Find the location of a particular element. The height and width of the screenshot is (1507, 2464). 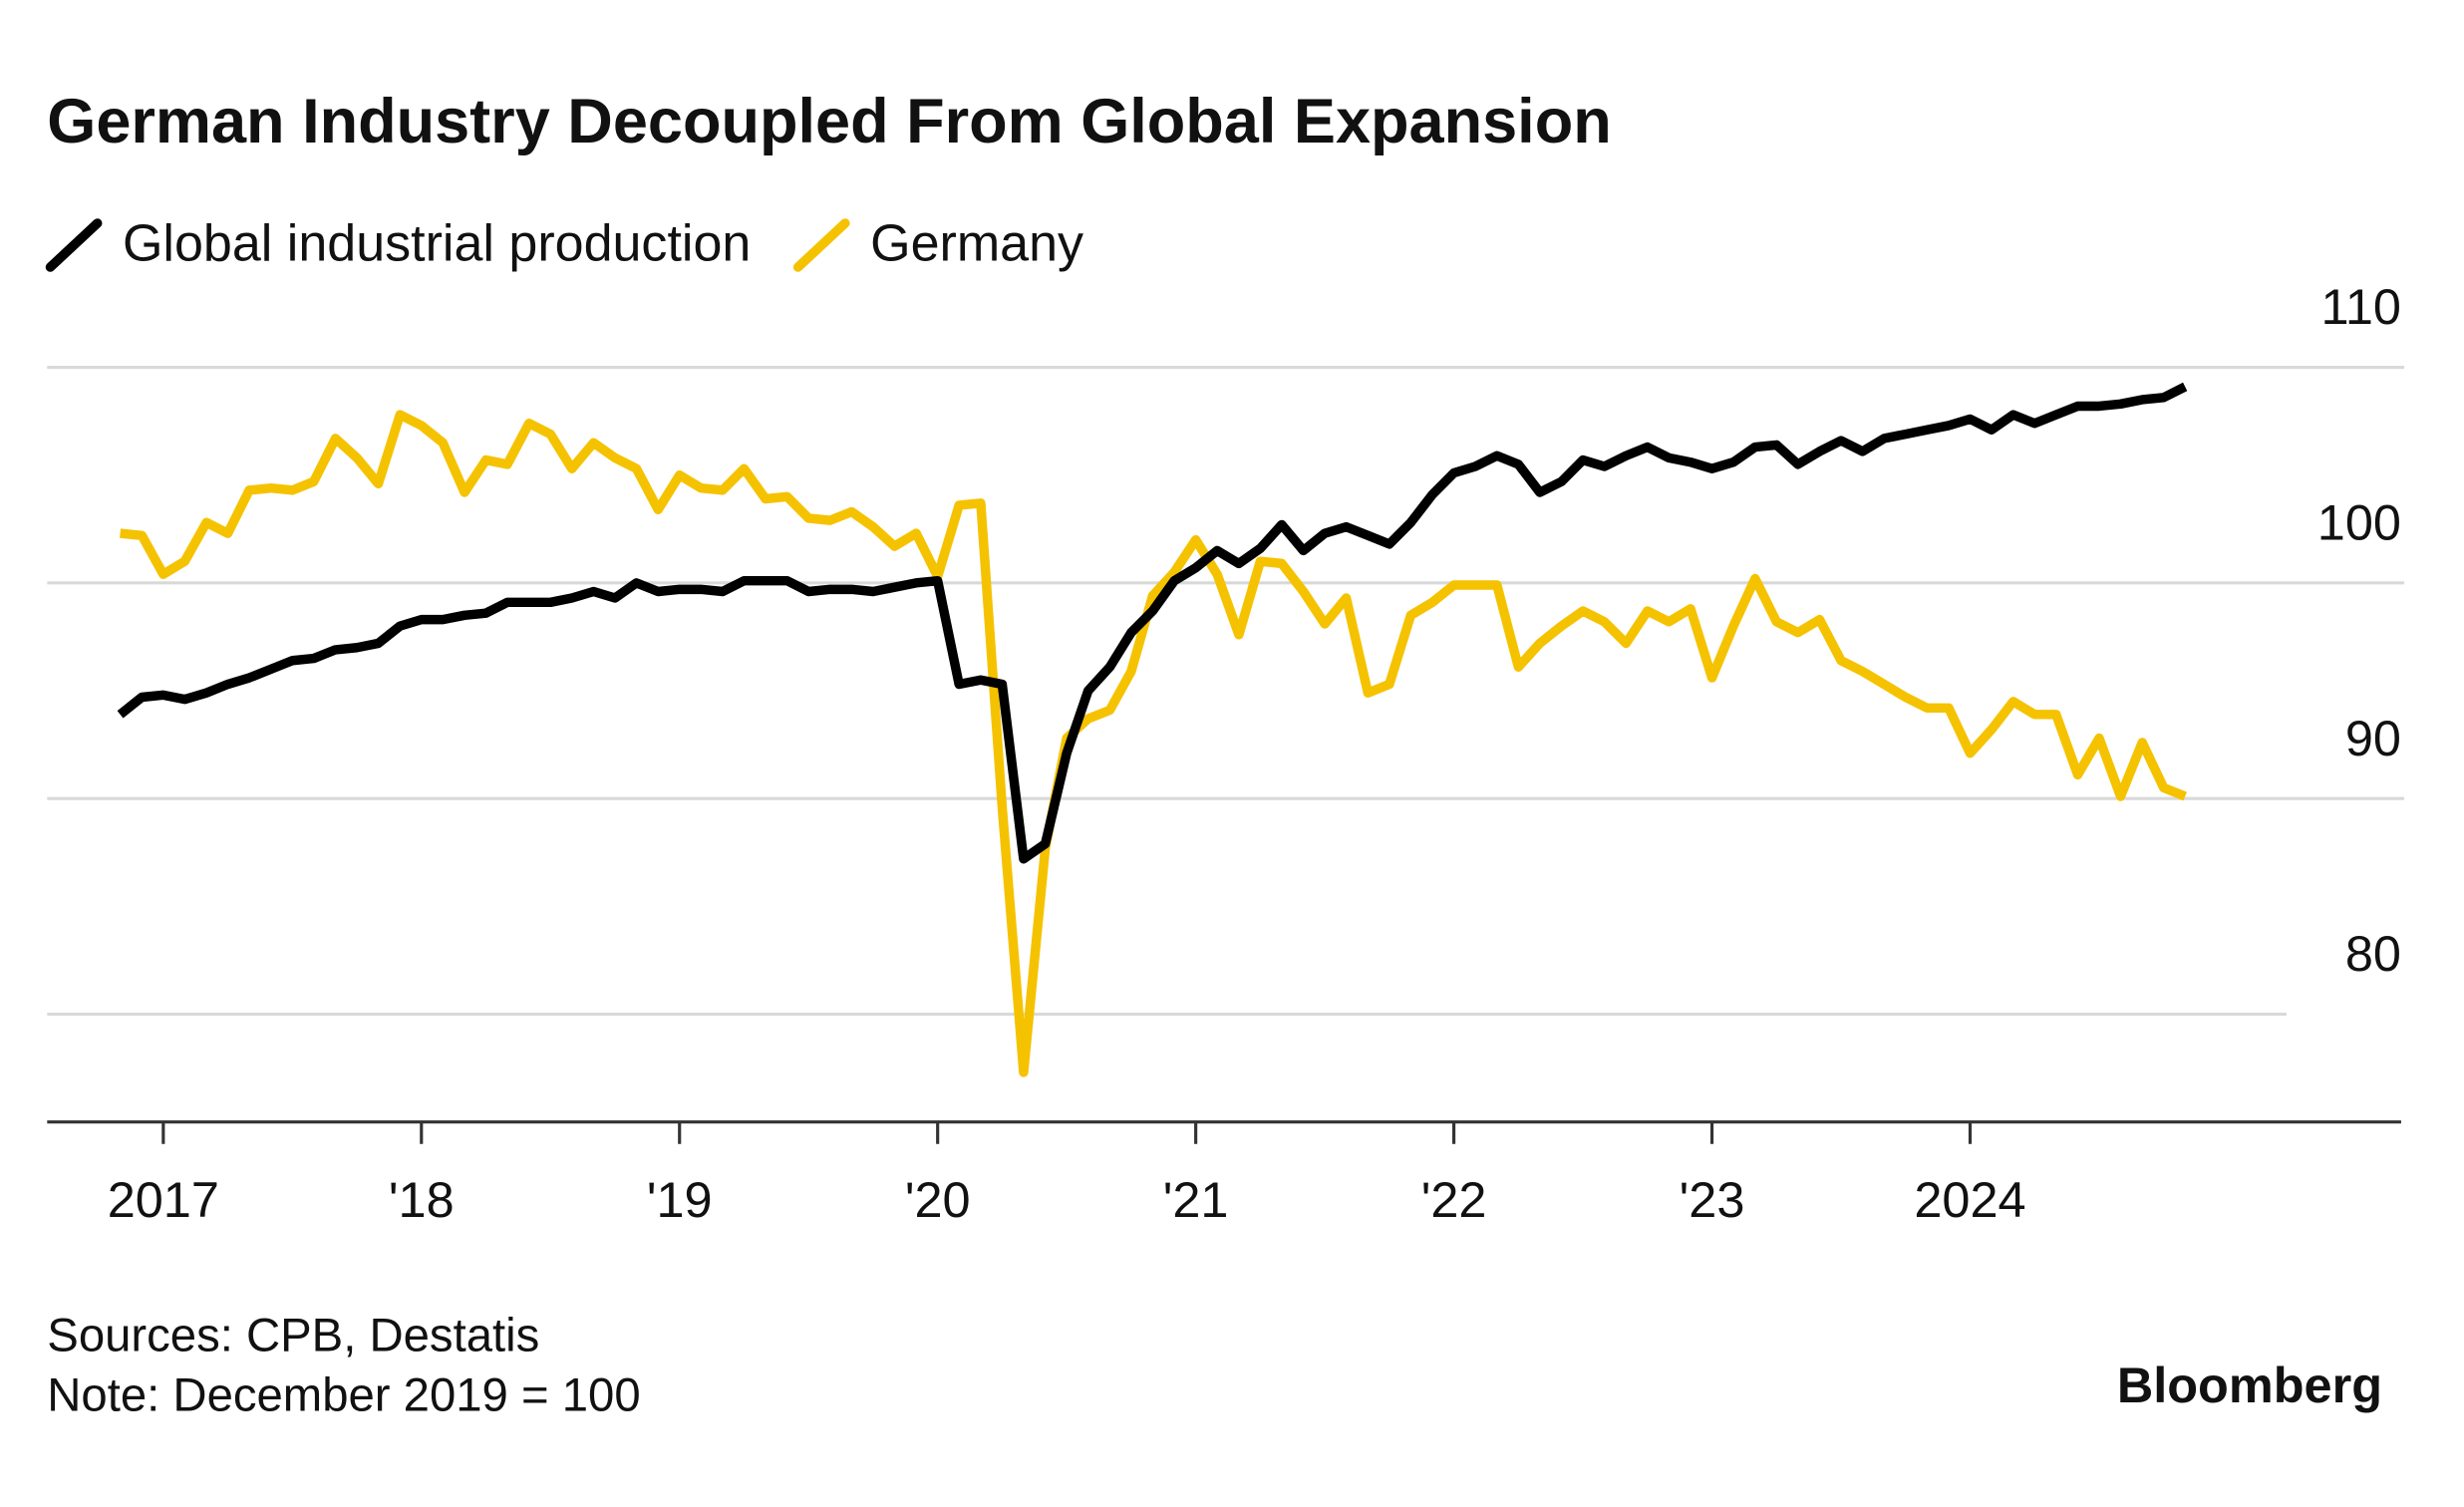

x-tick-label: '19 is located at coordinates (680, 1199).